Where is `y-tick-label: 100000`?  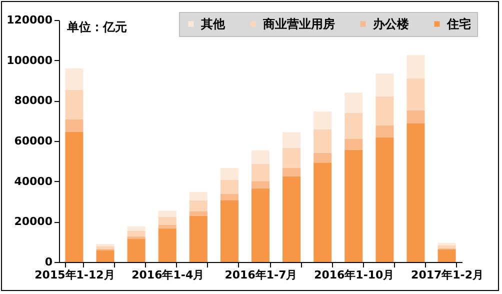
y-tick-label: 100000 is located at coordinates (29, 60).